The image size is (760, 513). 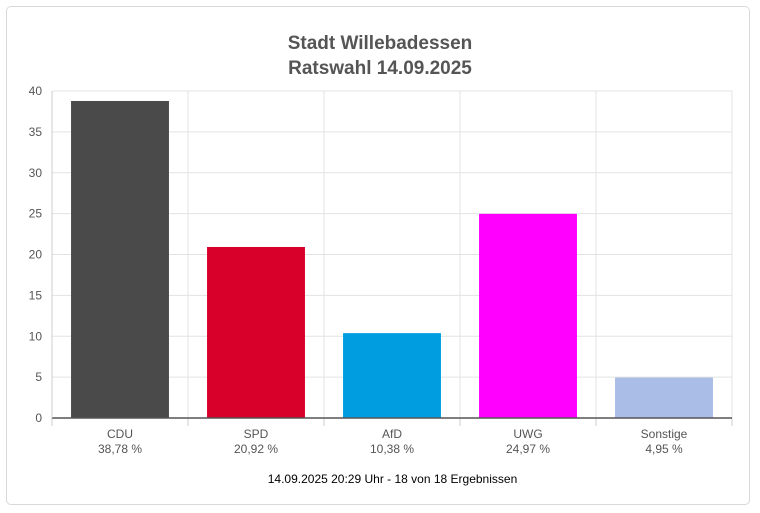 What do you see at coordinates (528, 315) in the screenshot?
I see `bar-uwg` at bounding box center [528, 315].